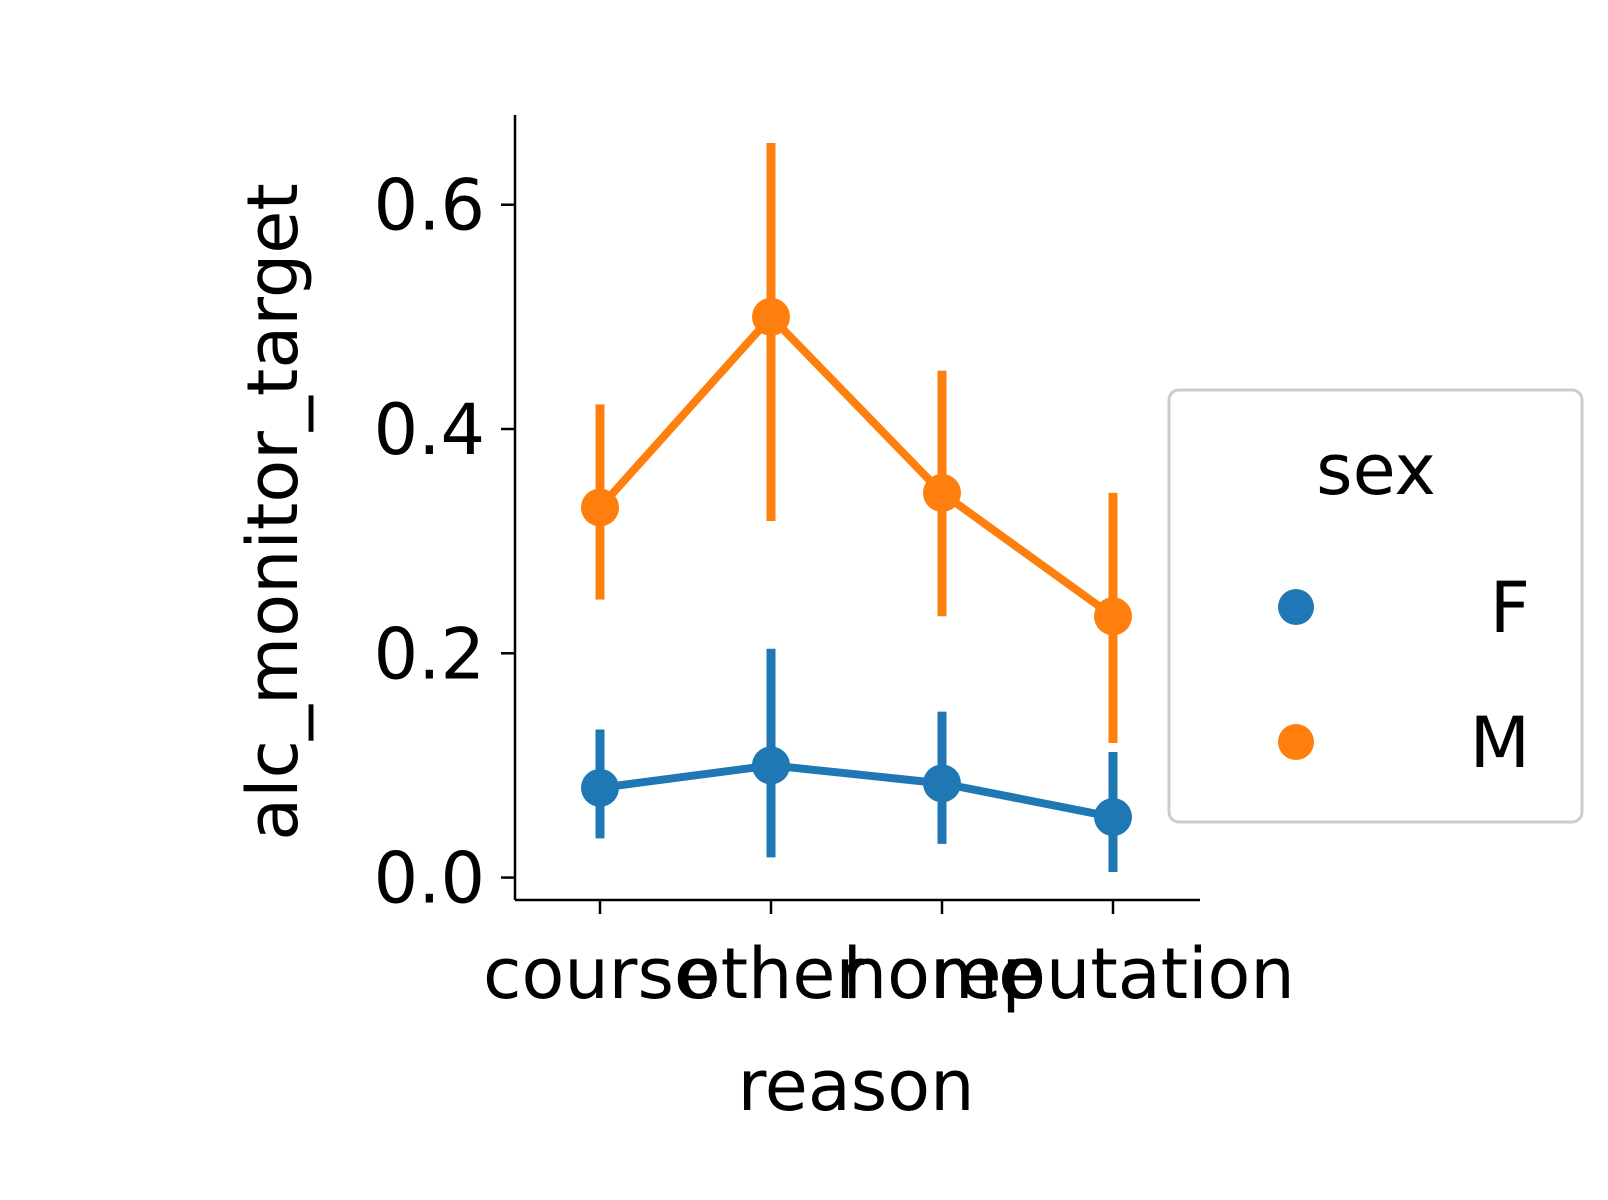 The height and width of the screenshot is (1200, 1608). I want to click on x-tick-label: reputation, so click(1113, 974).